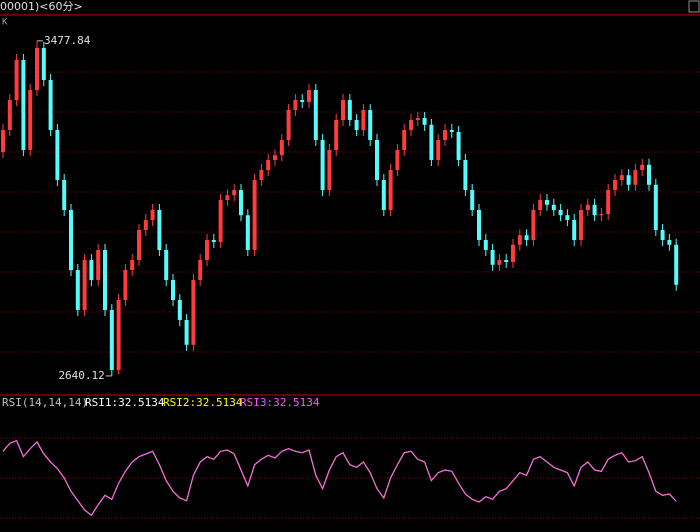 The width and height of the screenshot is (700, 532). Describe the element at coordinates (81, 375) in the screenshot. I see `min-price-label: 2640.12` at that location.